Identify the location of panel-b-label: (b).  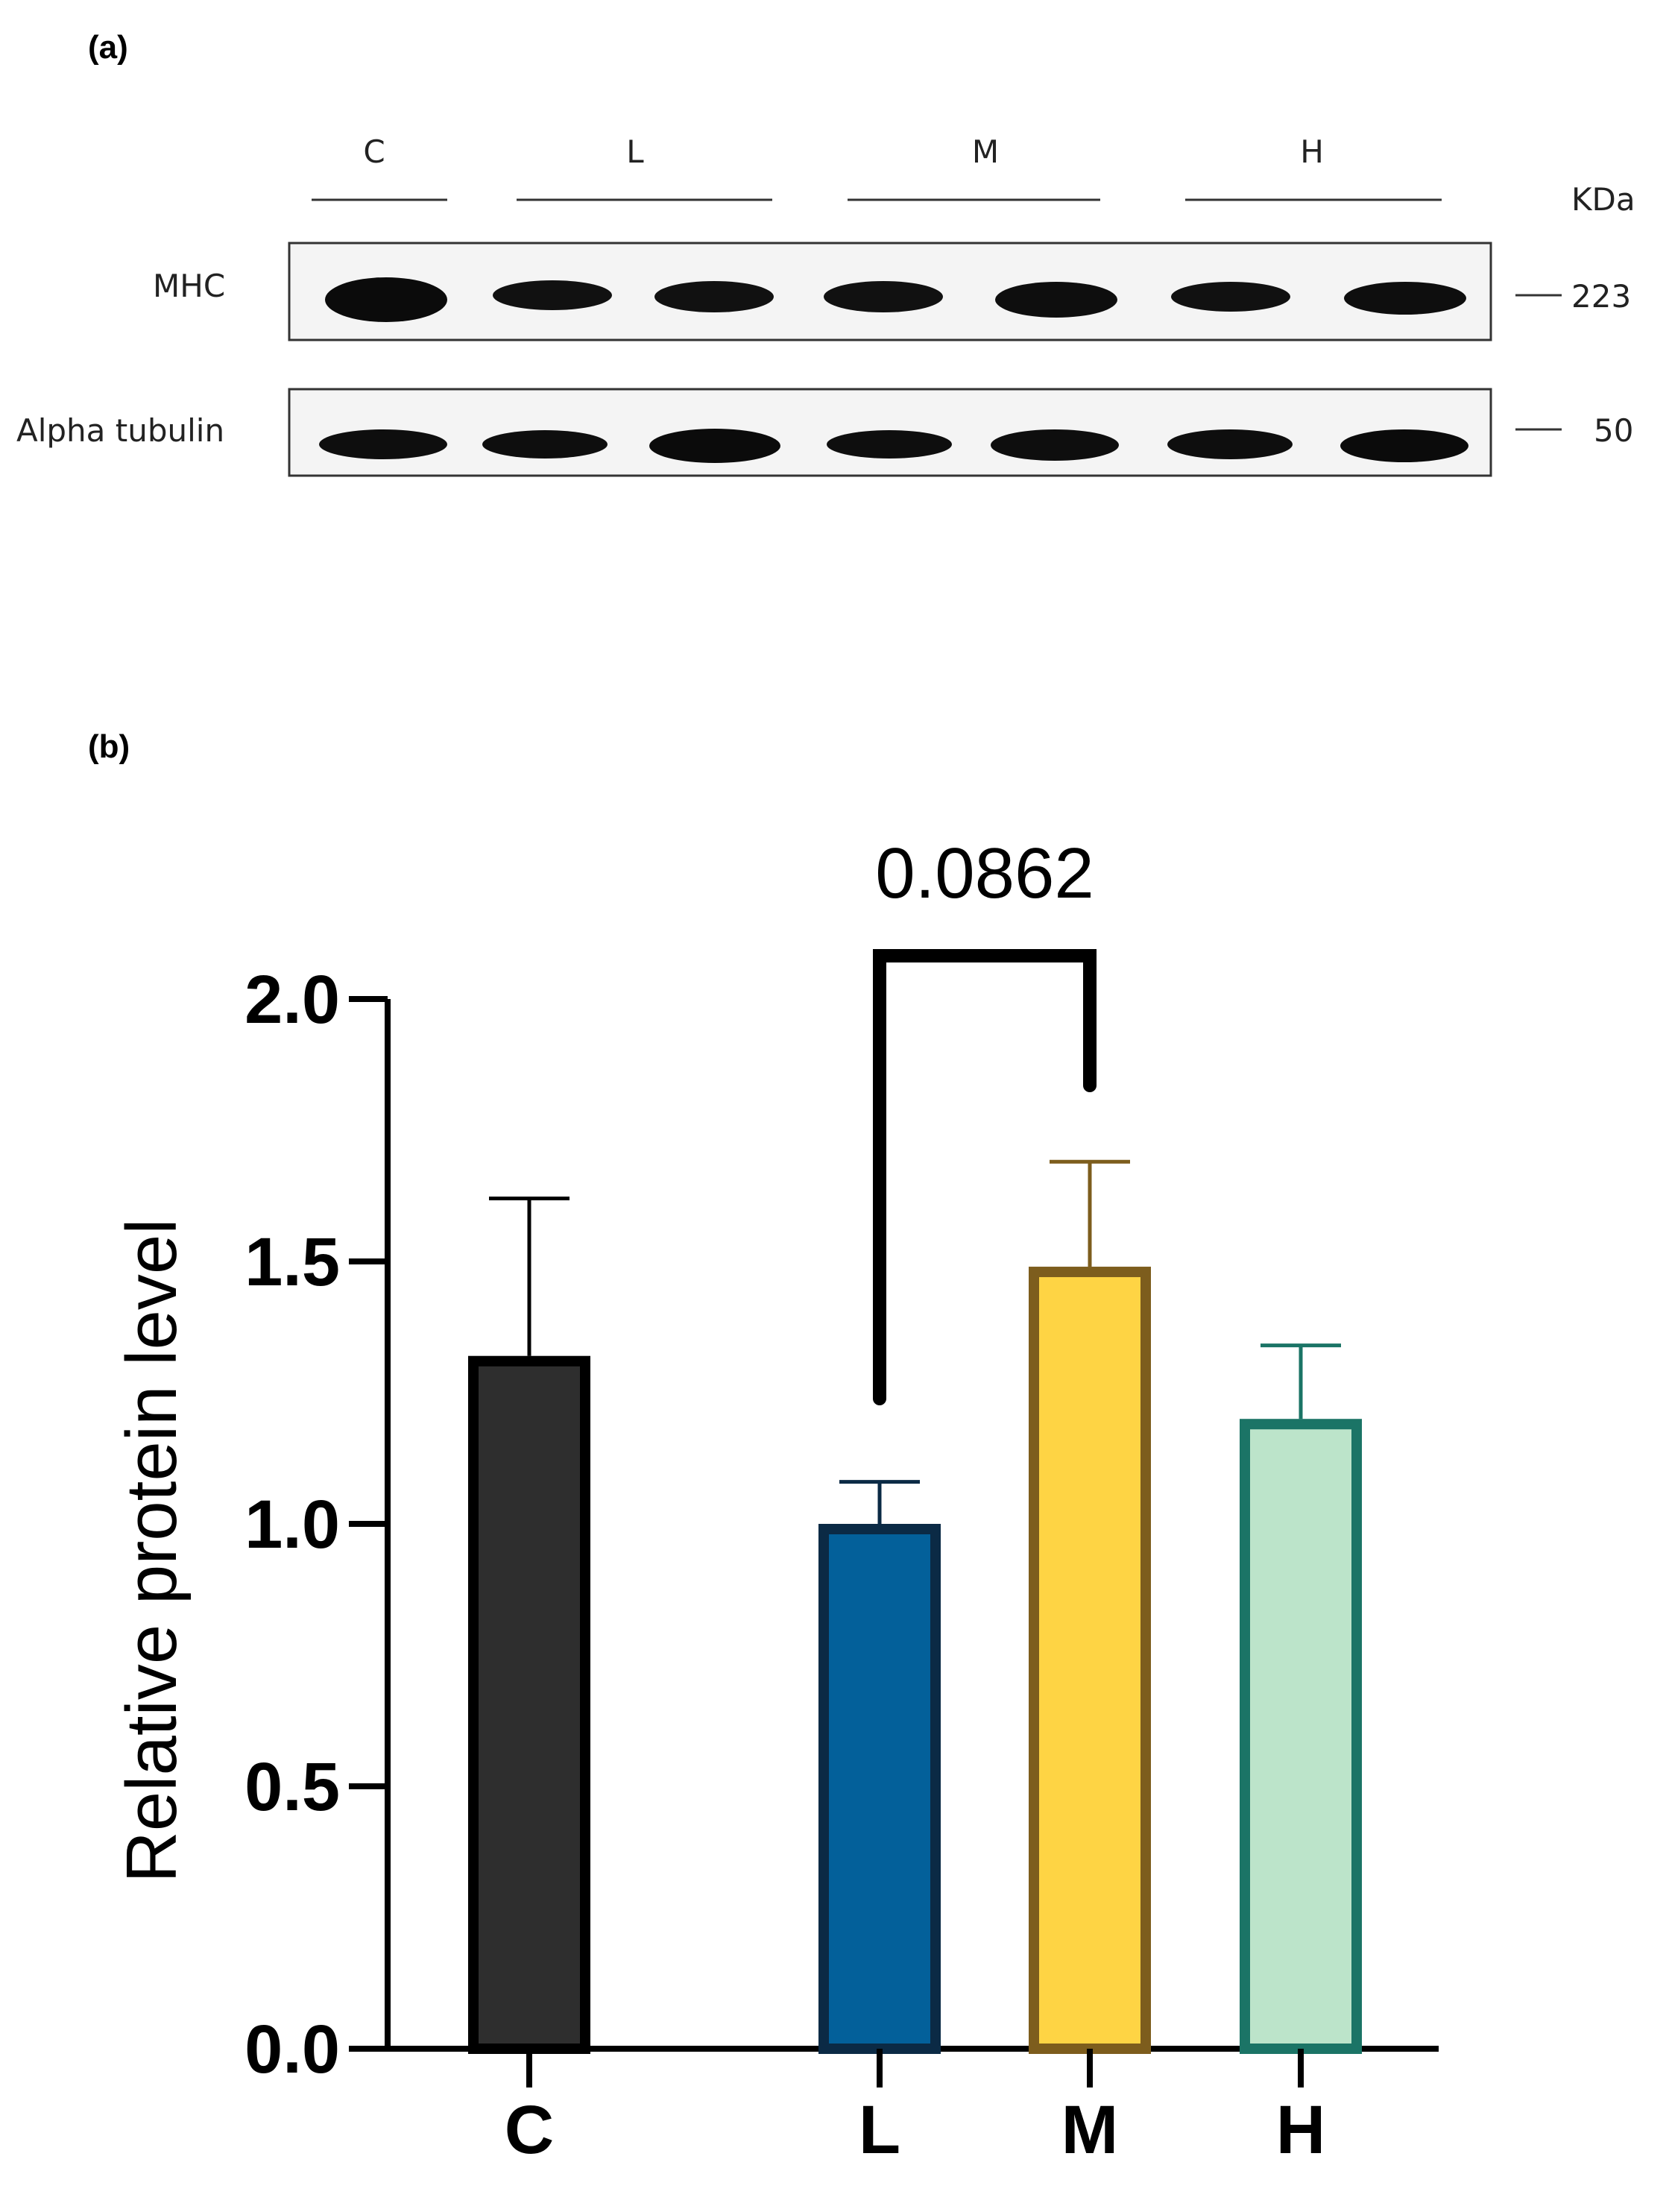
(109, 746).